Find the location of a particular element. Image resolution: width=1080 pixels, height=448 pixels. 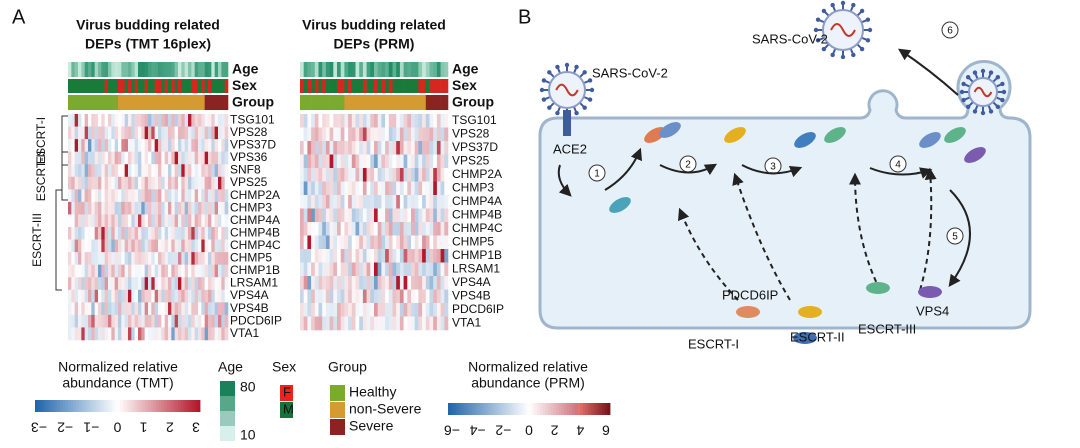

protein is located at coordinates (878, 288).